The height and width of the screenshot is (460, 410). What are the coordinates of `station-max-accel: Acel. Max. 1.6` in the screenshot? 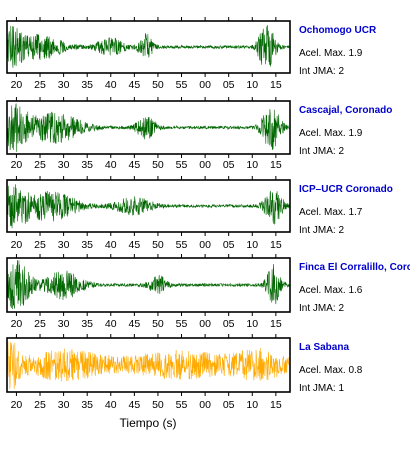 It's located at (331, 290).